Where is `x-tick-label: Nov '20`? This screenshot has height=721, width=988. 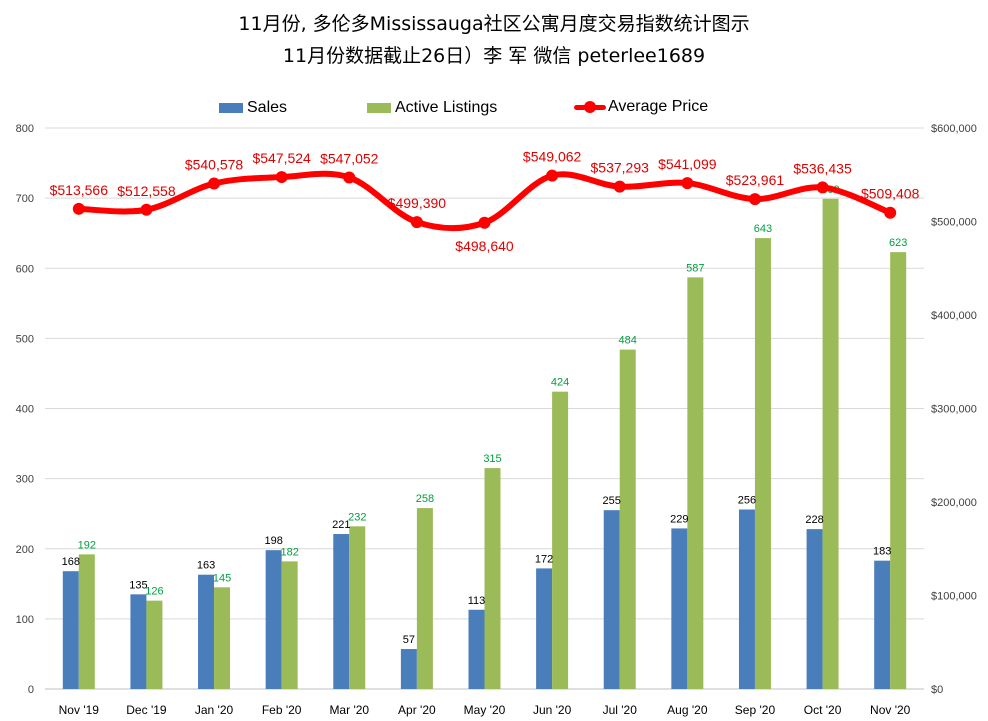 x-tick-label: Nov '20 is located at coordinates (890, 710).